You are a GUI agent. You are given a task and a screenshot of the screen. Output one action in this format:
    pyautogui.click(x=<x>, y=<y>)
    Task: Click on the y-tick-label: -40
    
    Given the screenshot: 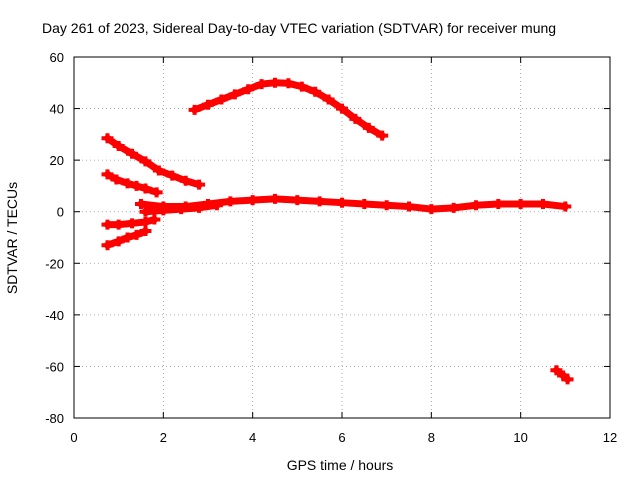 What is the action you would take?
    pyautogui.click(x=54, y=315)
    